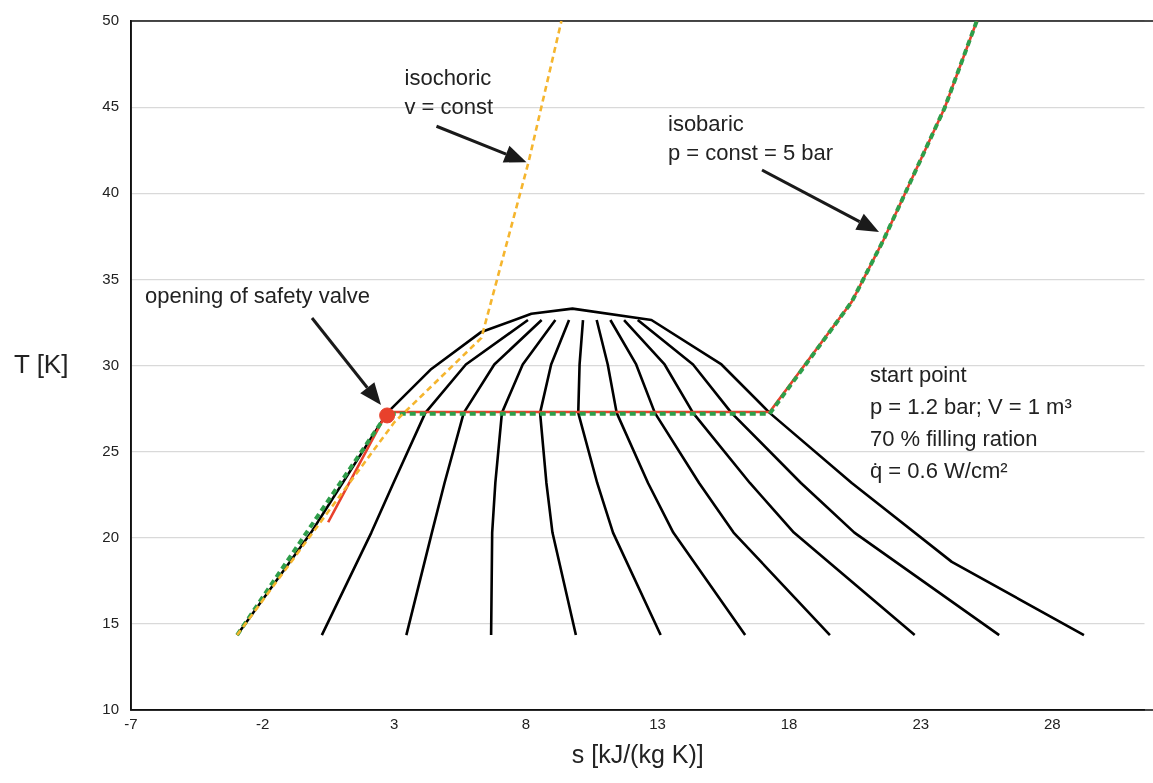 The image size is (1153, 783). Describe the element at coordinates (262, 724) in the screenshot. I see `x-tick-label: -2` at that location.